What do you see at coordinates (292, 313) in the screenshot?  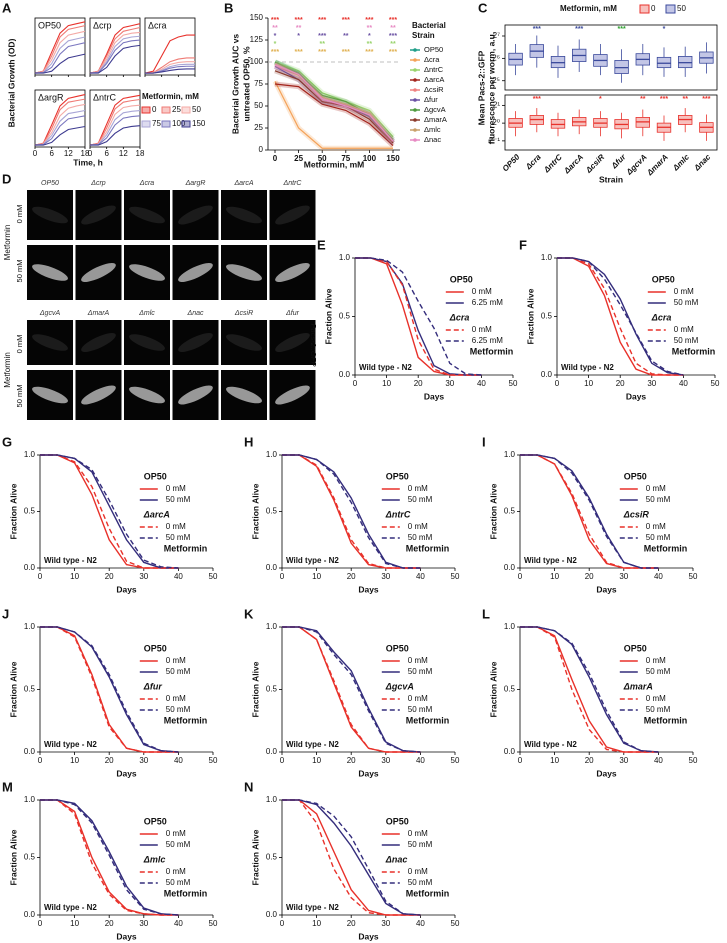 I see `image-column-label: Δfur` at bounding box center [292, 313].